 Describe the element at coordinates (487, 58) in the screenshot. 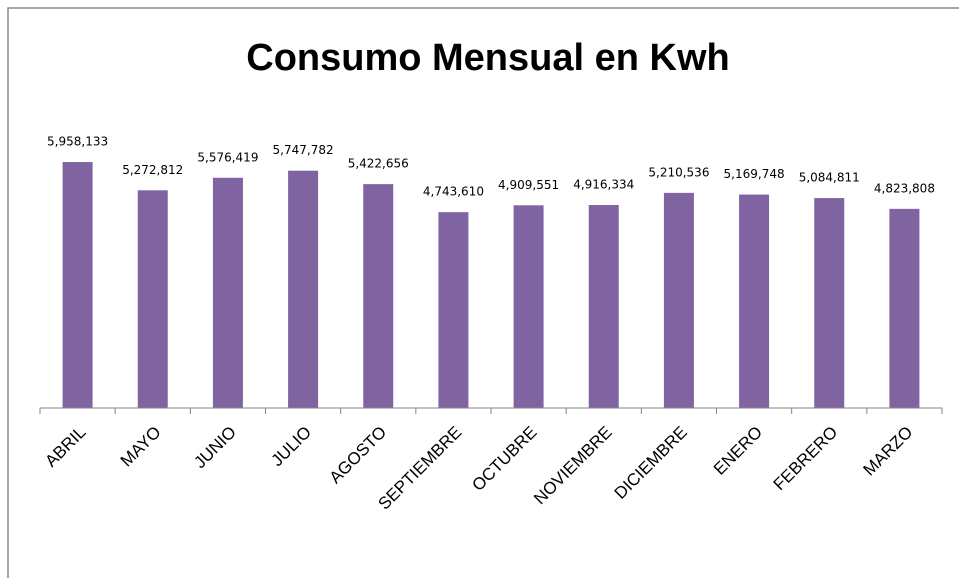

I see `chart-title: Consumo Mensual en Kwh` at that location.